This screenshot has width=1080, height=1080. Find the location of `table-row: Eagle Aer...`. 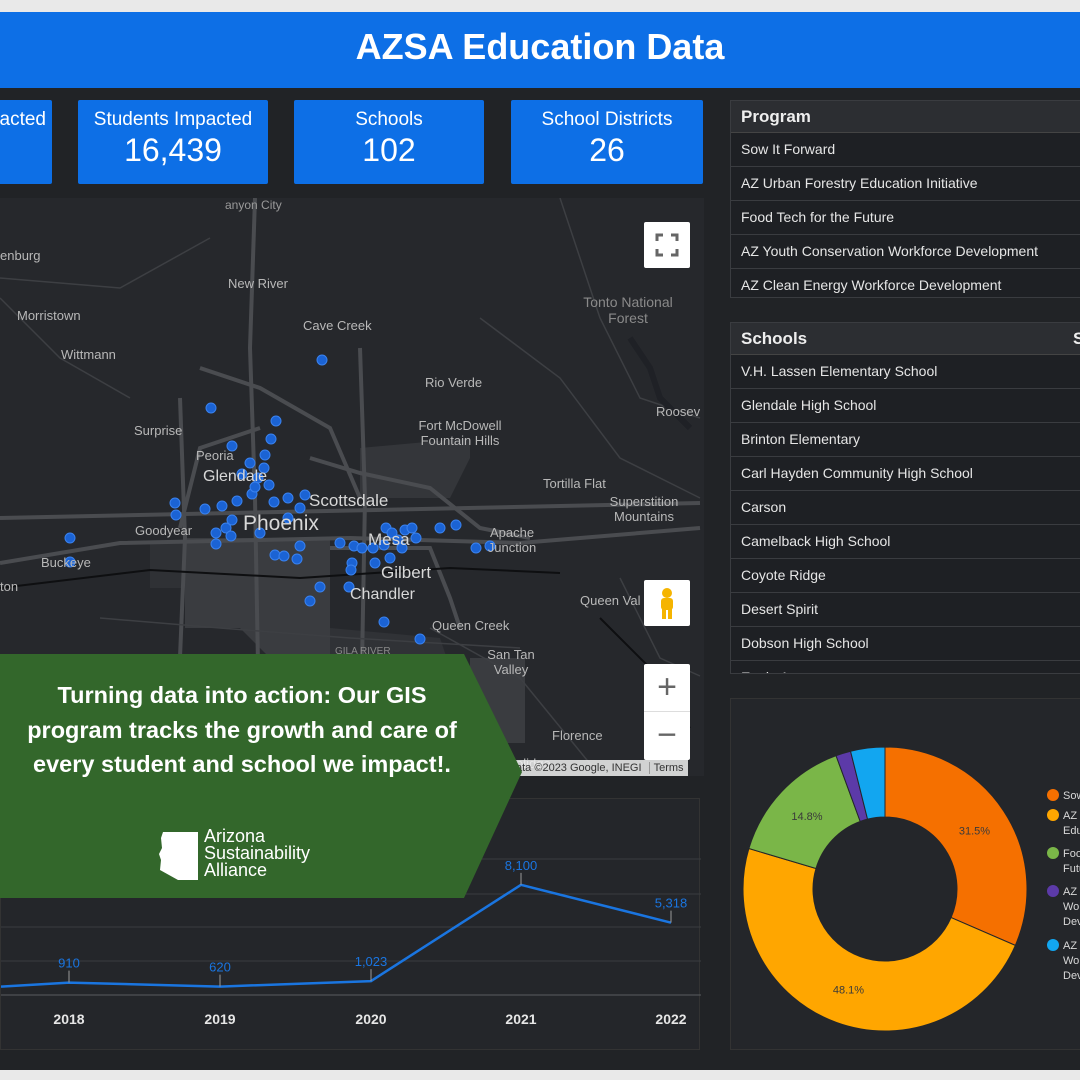

table-row: Eagle Aer... is located at coordinates (905, 667).